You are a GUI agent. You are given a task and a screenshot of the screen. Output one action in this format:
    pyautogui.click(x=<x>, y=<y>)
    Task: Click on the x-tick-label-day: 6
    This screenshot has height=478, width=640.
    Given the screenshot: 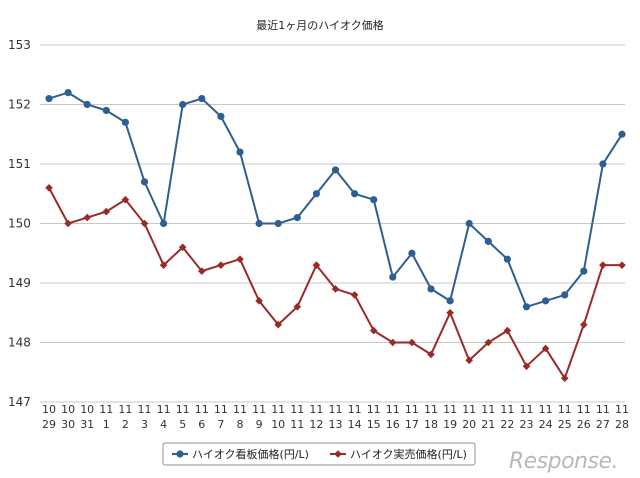 What is the action you would take?
    pyautogui.click(x=201, y=424)
    